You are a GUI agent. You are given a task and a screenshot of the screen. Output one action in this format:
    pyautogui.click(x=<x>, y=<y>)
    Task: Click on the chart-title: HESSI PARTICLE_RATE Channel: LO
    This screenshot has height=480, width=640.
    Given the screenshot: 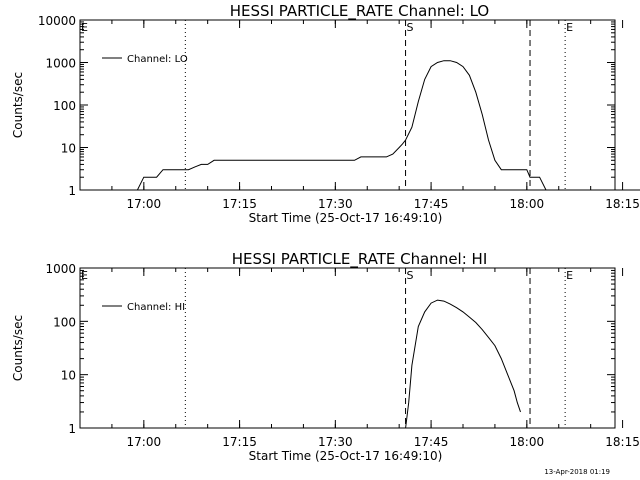 What is the action you would take?
    pyautogui.click(x=359, y=11)
    